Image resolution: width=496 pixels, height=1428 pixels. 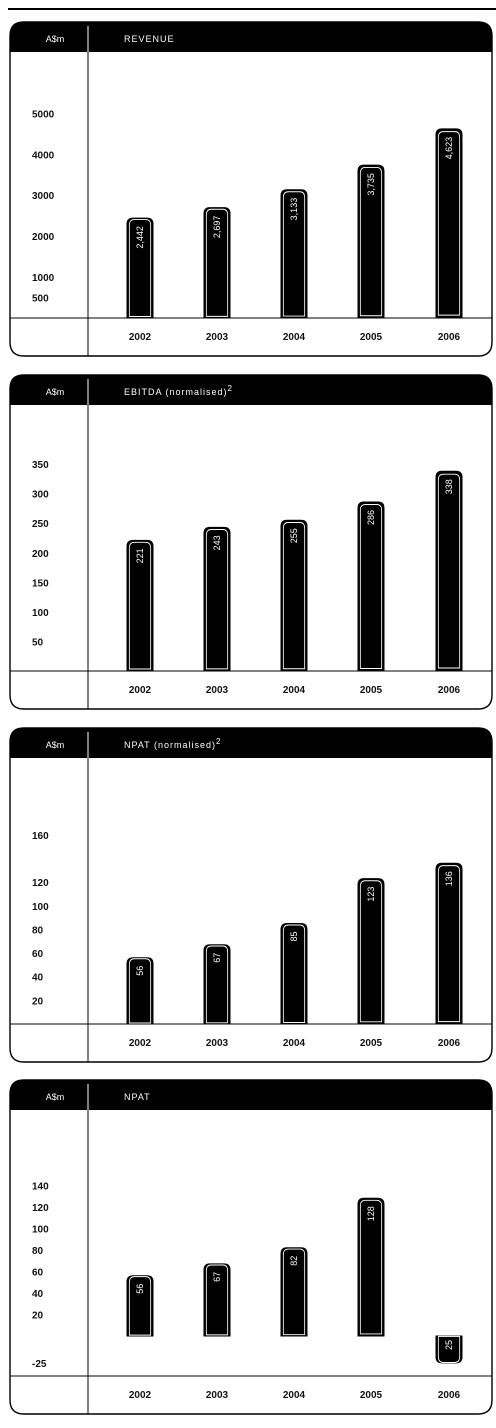 What do you see at coordinates (294, 535) in the screenshot?
I see `bar-value-label: 255` at bounding box center [294, 535].